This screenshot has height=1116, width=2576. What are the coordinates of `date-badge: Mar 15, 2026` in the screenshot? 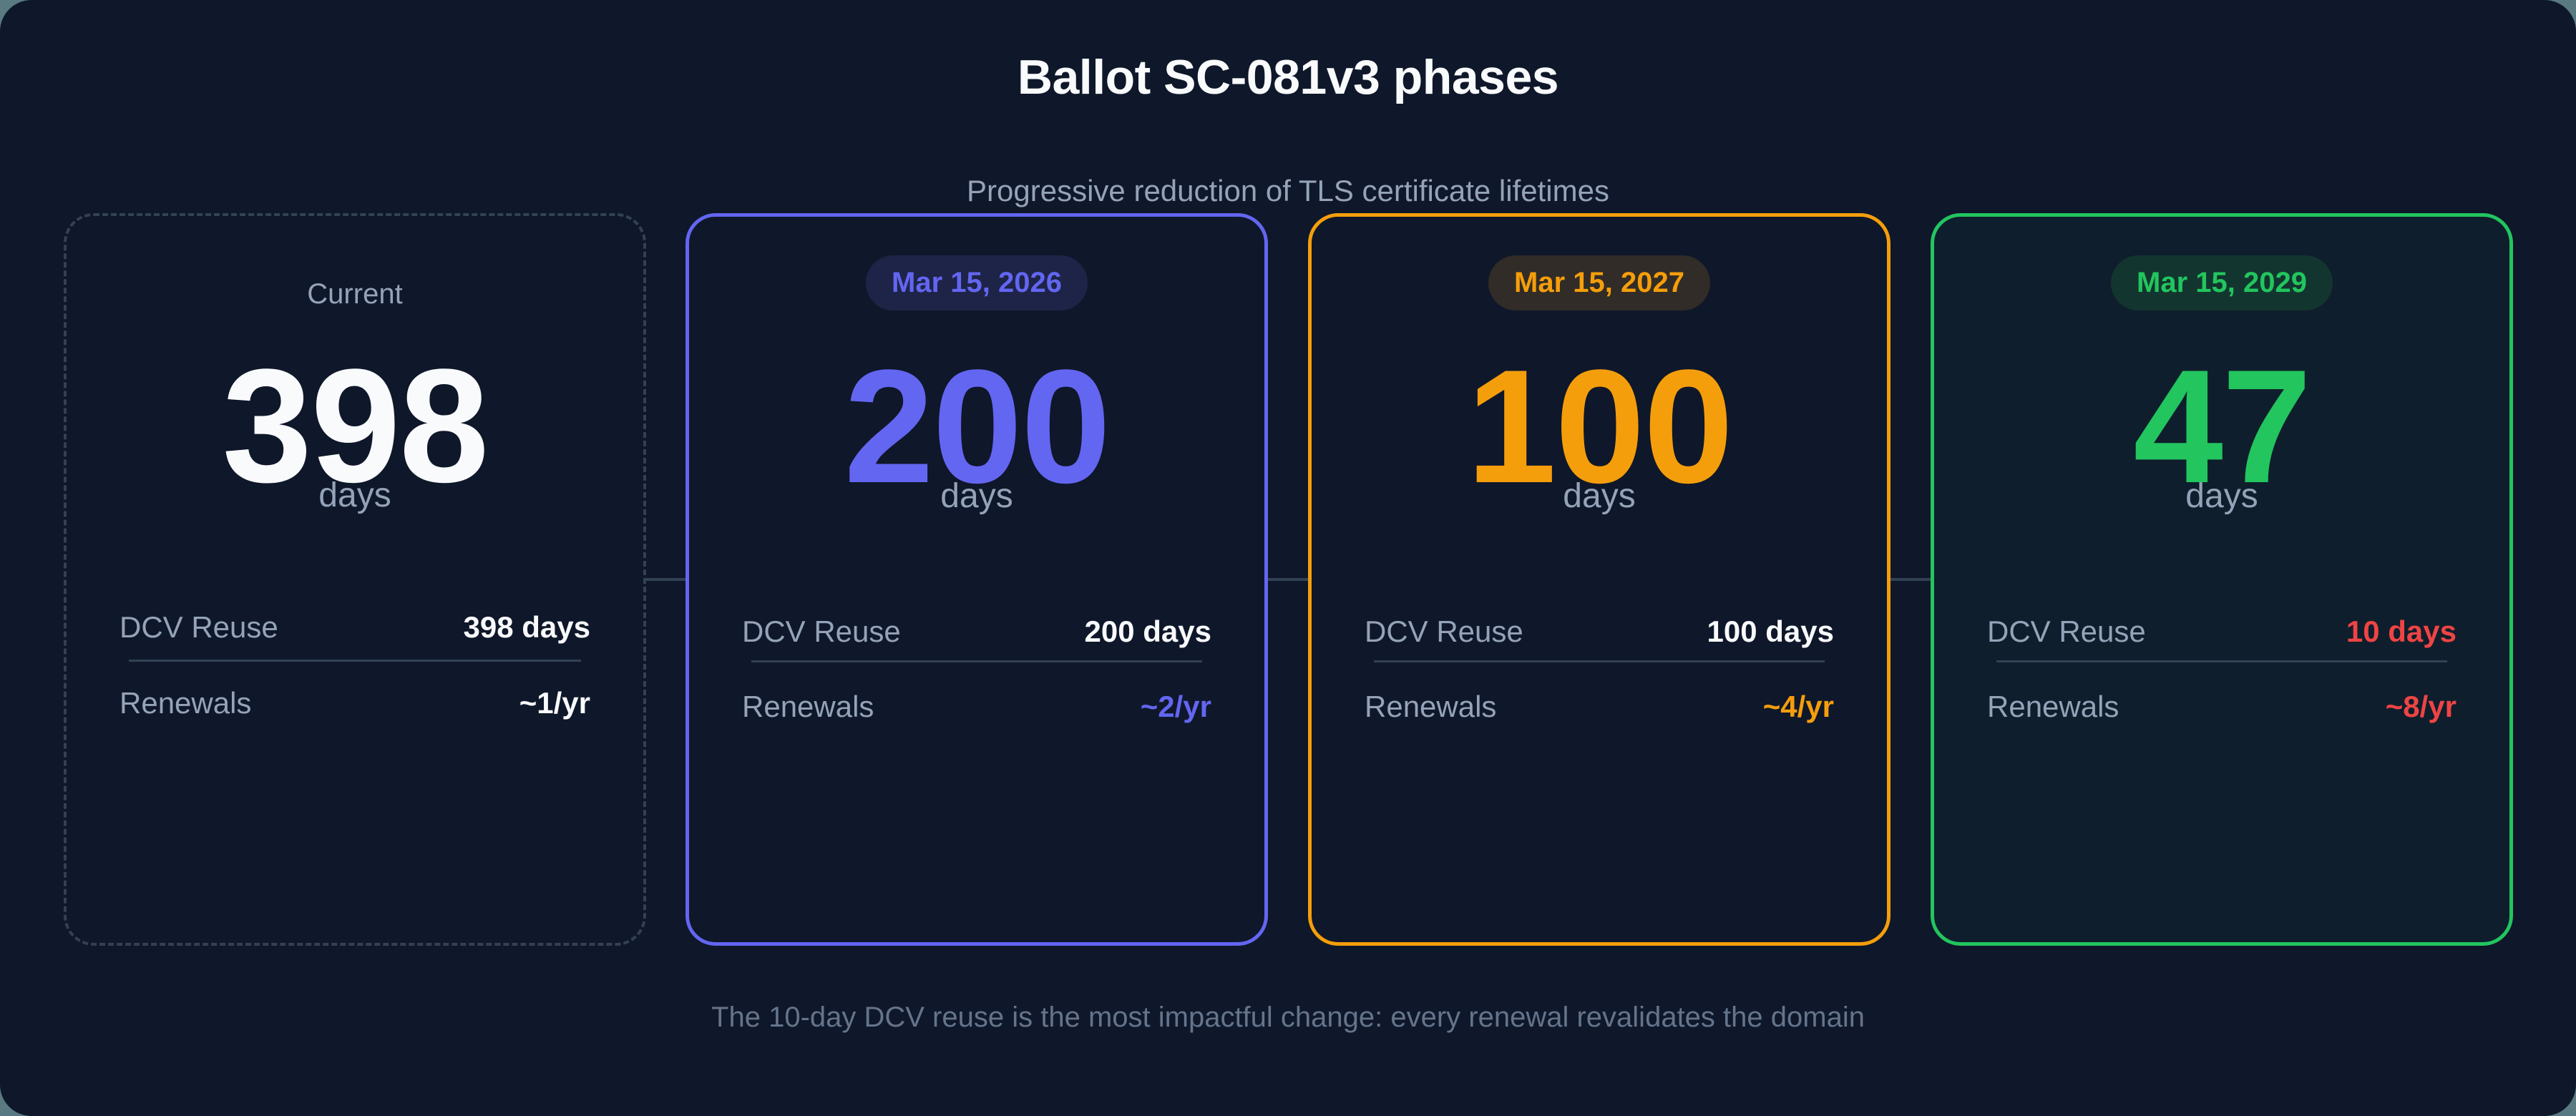 It's located at (977, 283).